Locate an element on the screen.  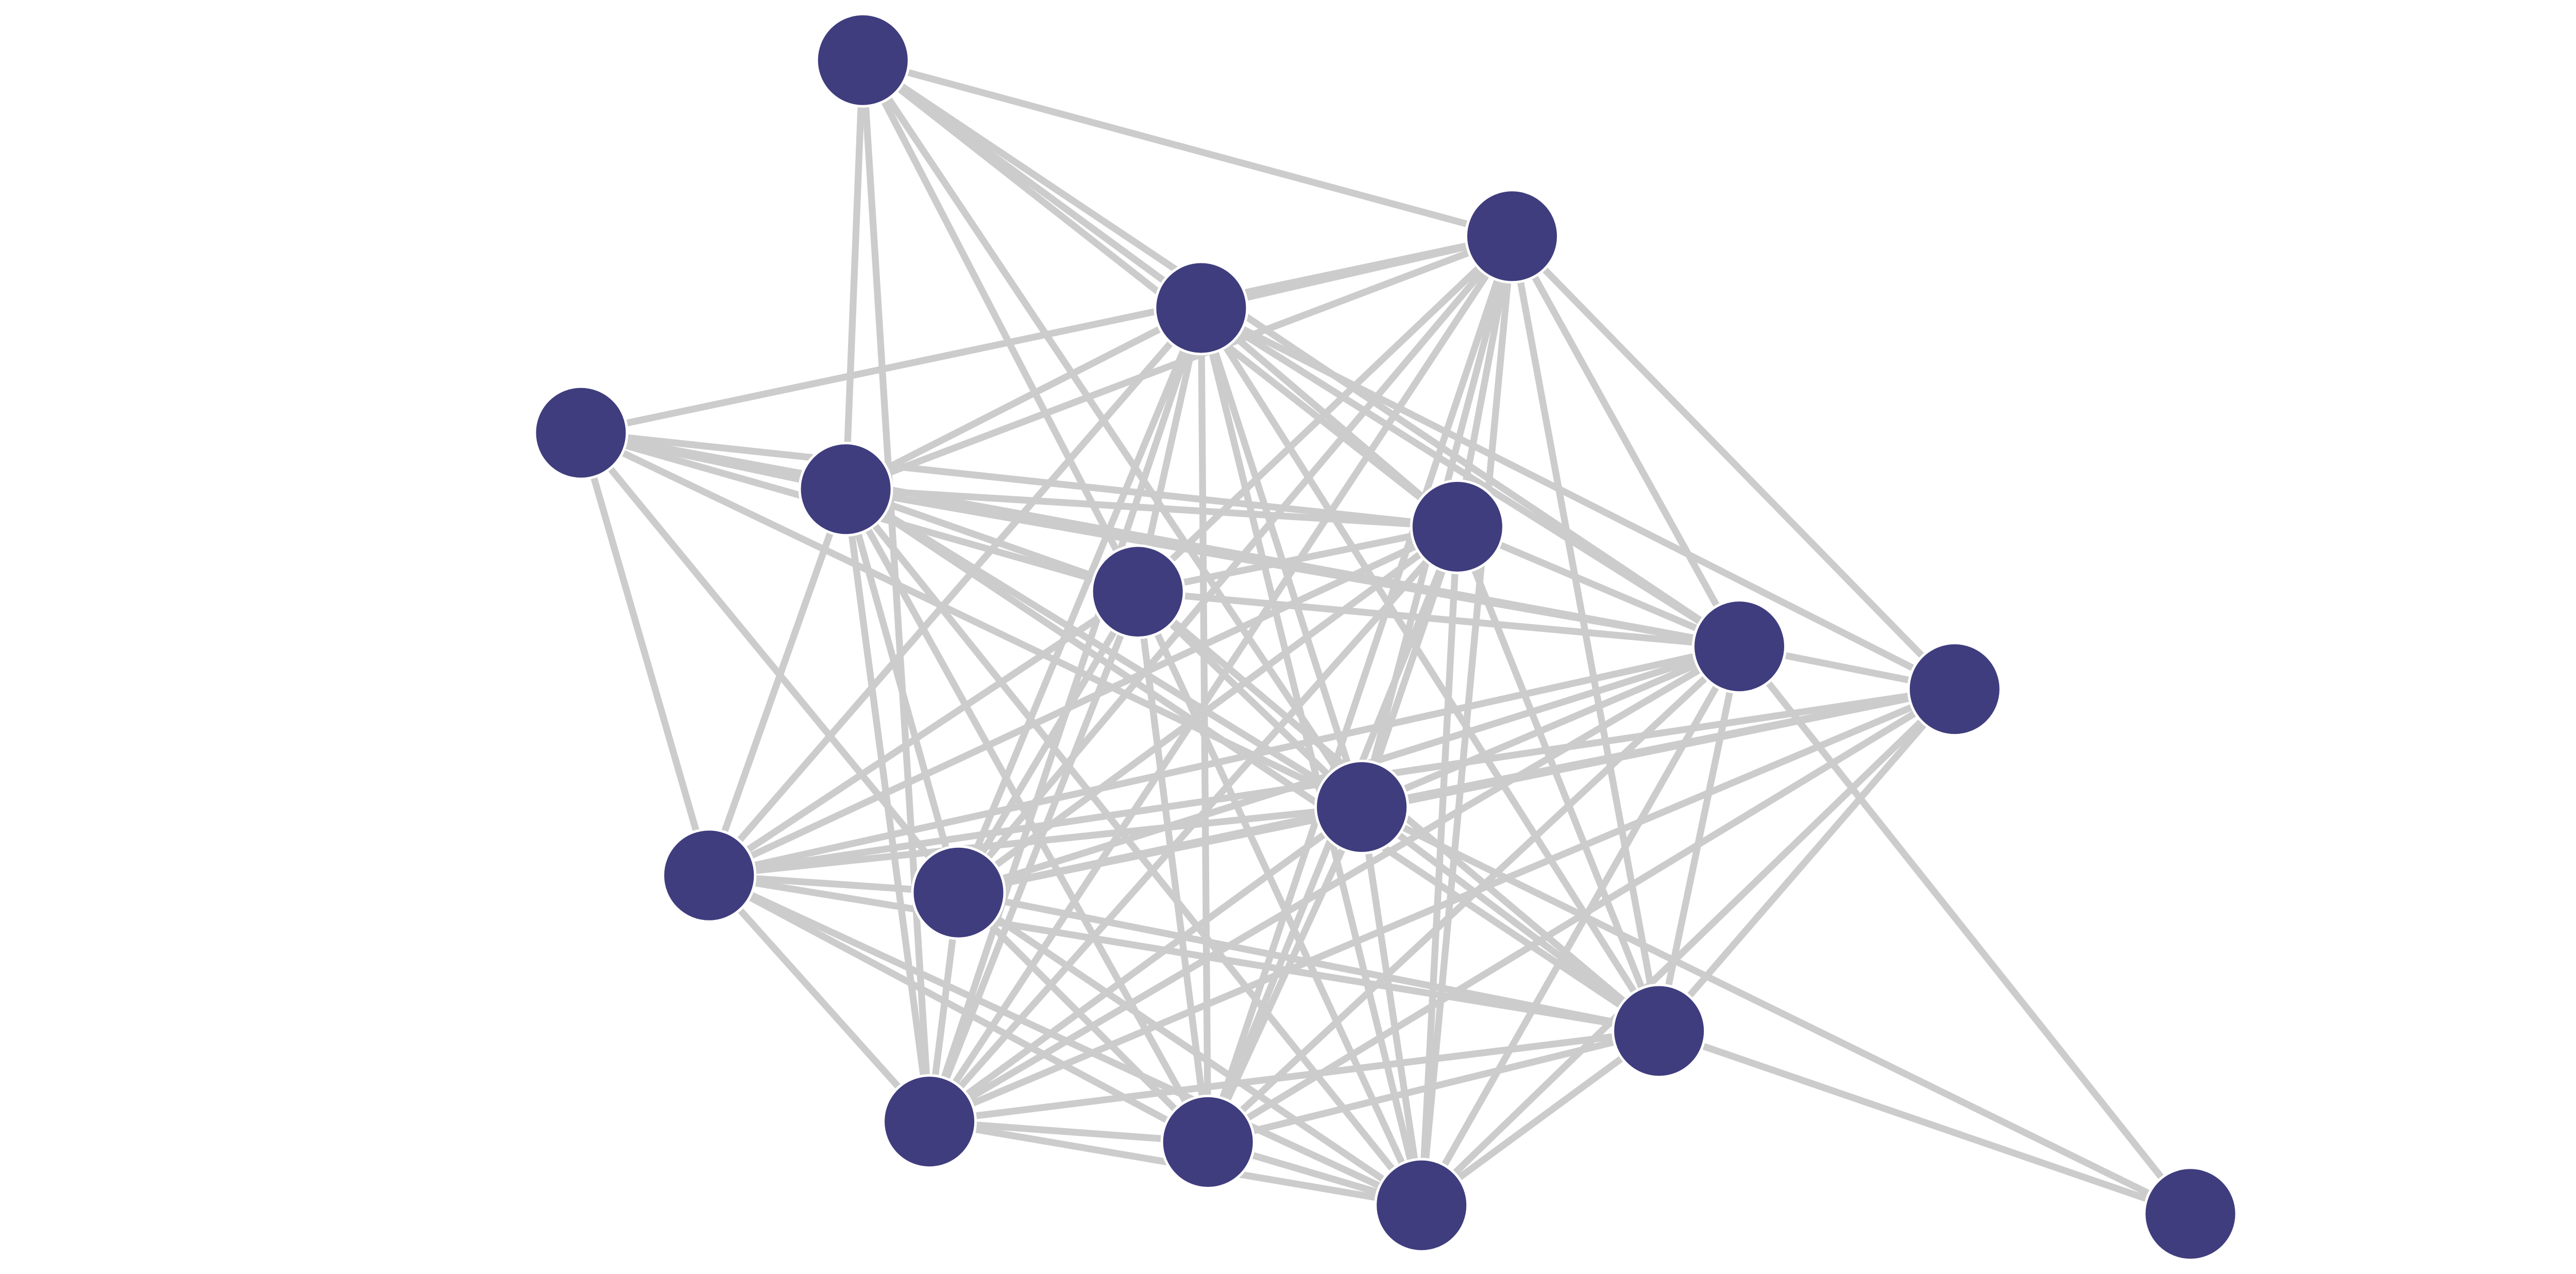
node-n6 is located at coordinates (1138, 592).